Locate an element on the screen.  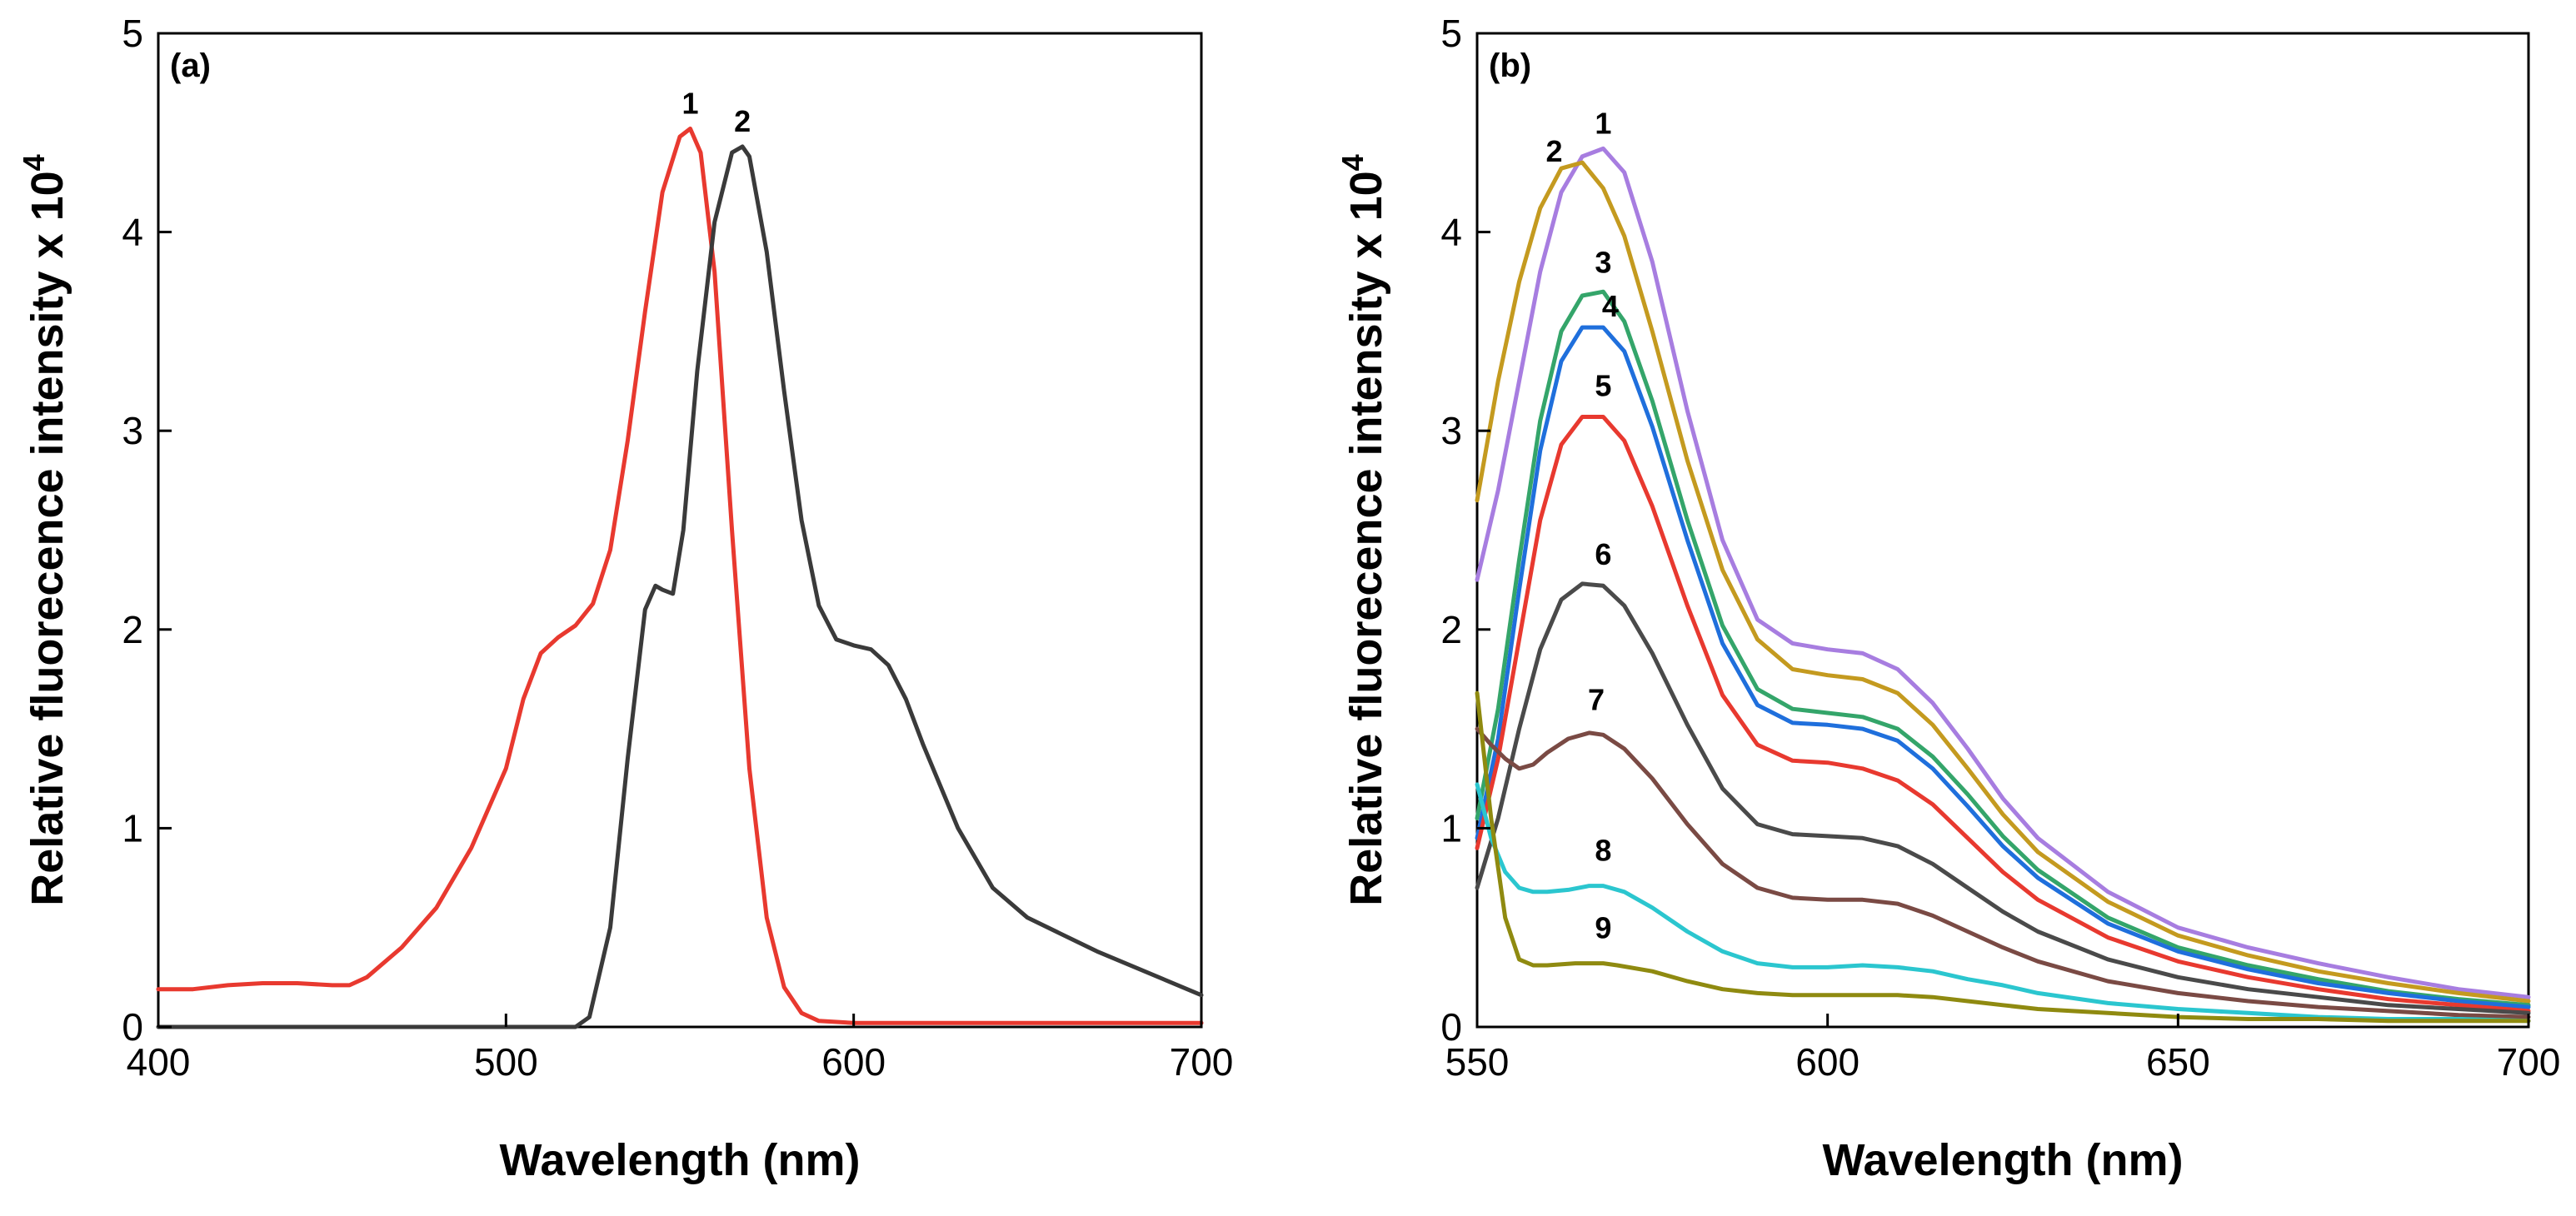
x-tick-label: 650 is located at coordinates (2178, 1062).